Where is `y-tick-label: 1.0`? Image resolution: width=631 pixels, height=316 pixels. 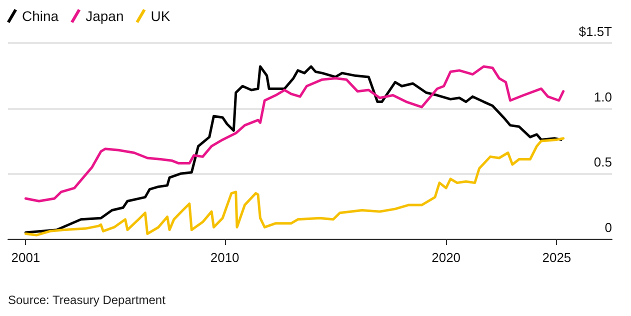
y-tick-label: 1.0 is located at coordinates (603, 96).